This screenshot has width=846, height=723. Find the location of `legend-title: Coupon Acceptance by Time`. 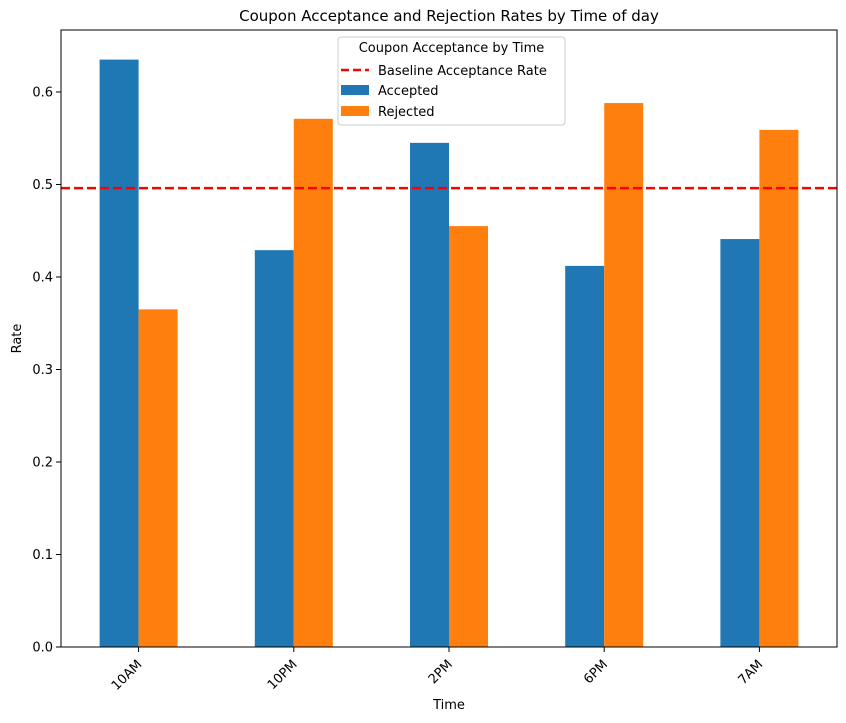

legend-title: Coupon Acceptance by Time is located at coordinates (452, 48).